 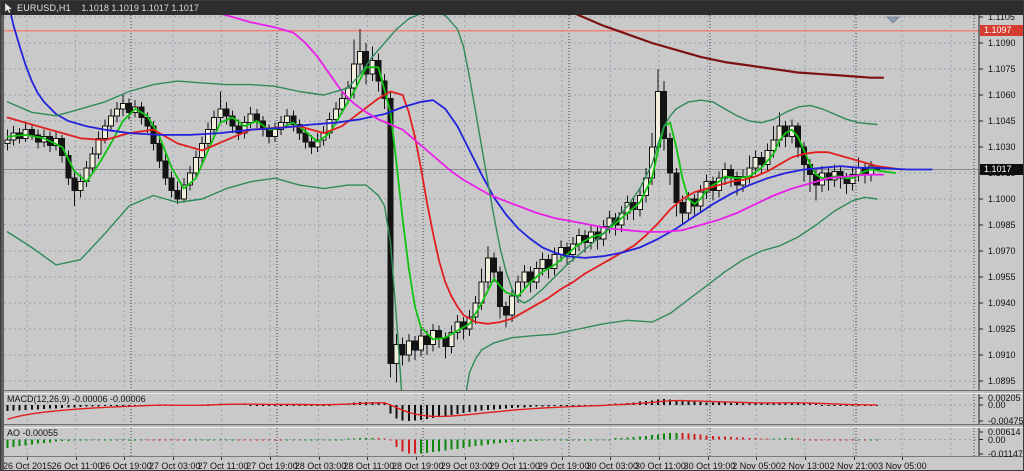 What do you see at coordinates (612, 466) in the screenshot?
I see `time-label: 30 Oct 03:00` at bounding box center [612, 466].